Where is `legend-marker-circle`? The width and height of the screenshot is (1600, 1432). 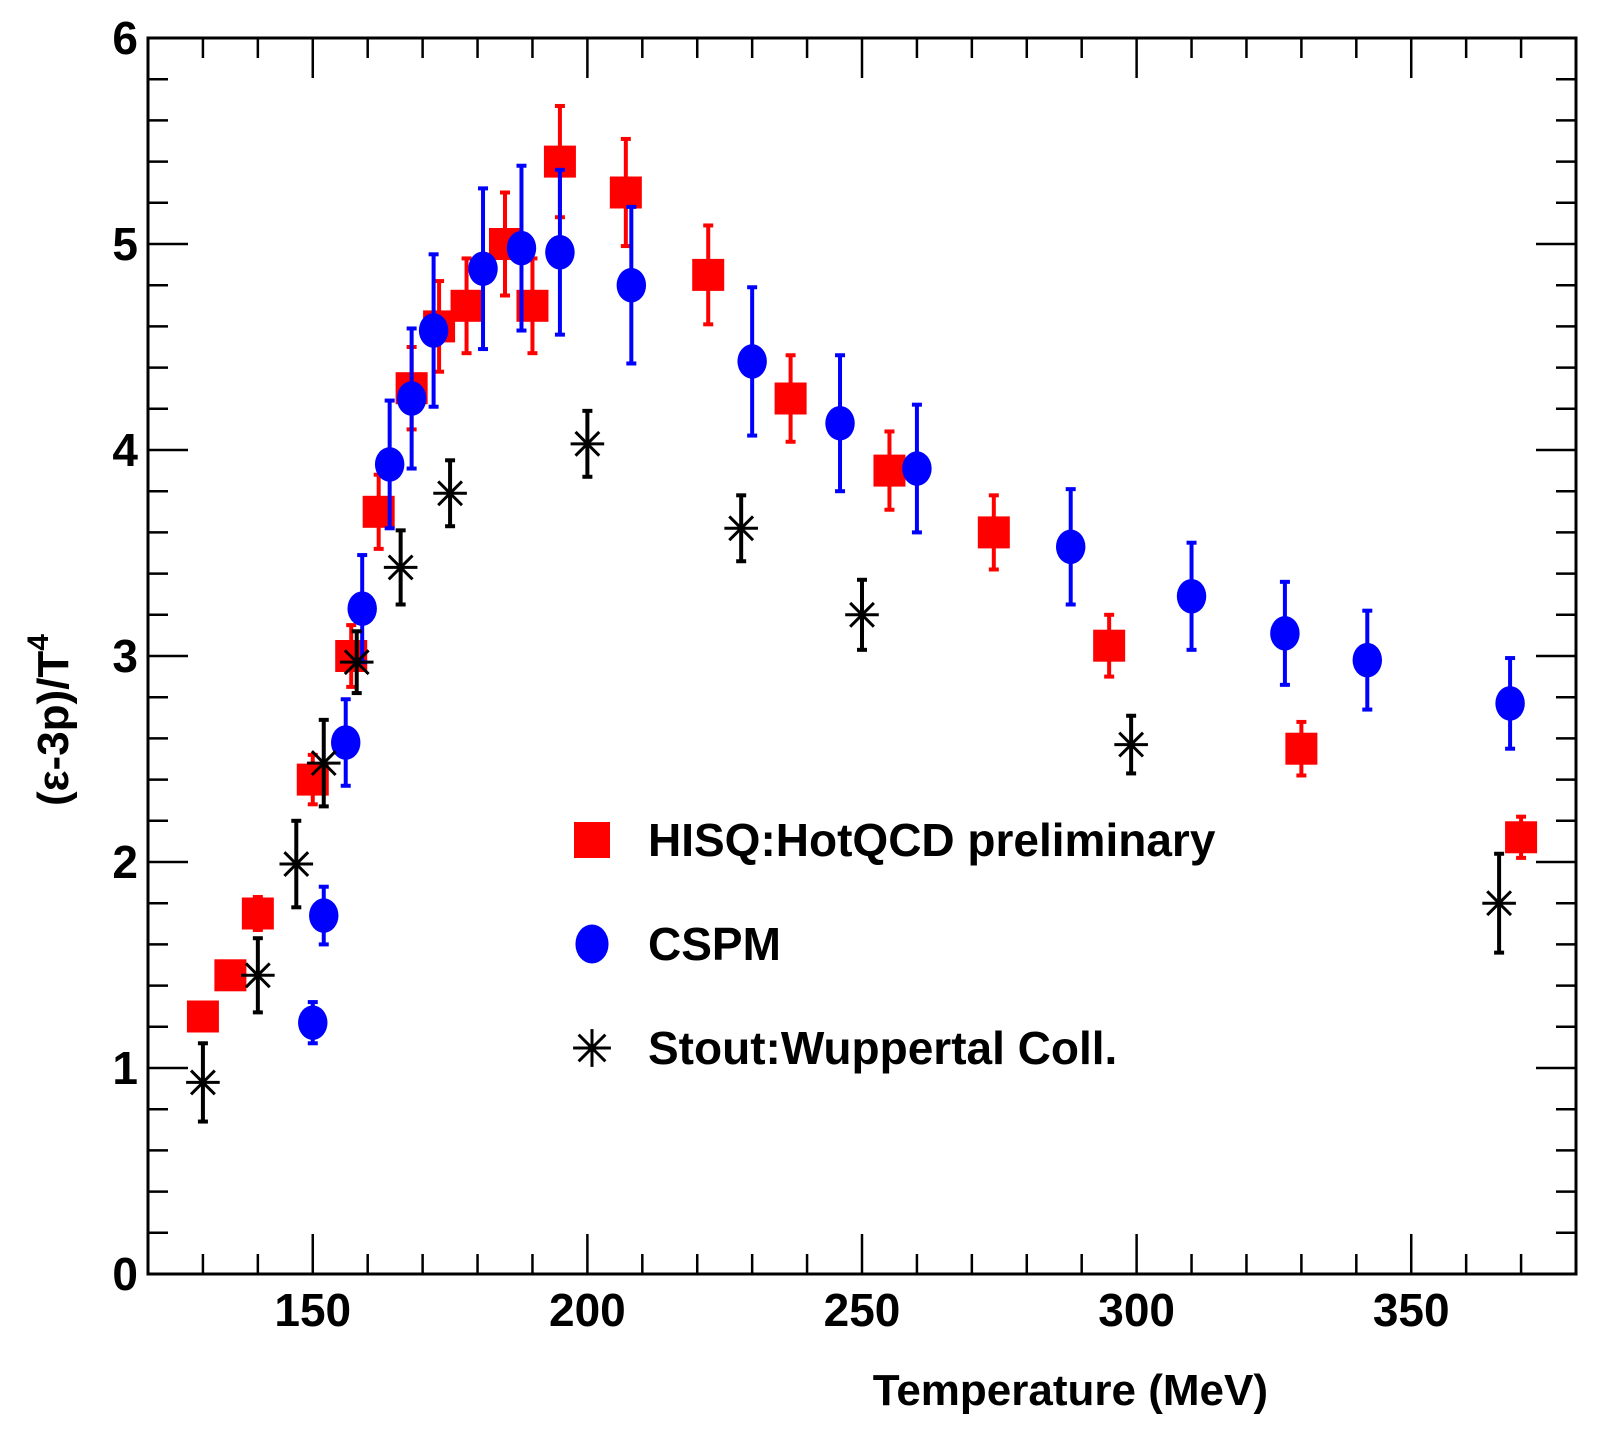 legend-marker-circle is located at coordinates (592, 944).